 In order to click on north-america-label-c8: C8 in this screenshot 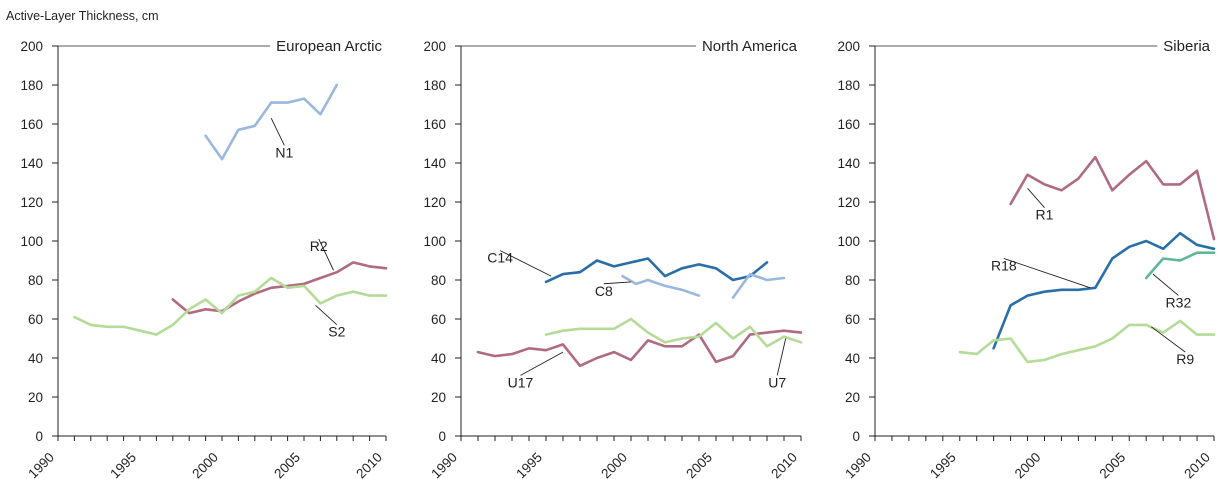, I will do `click(604, 291)`.